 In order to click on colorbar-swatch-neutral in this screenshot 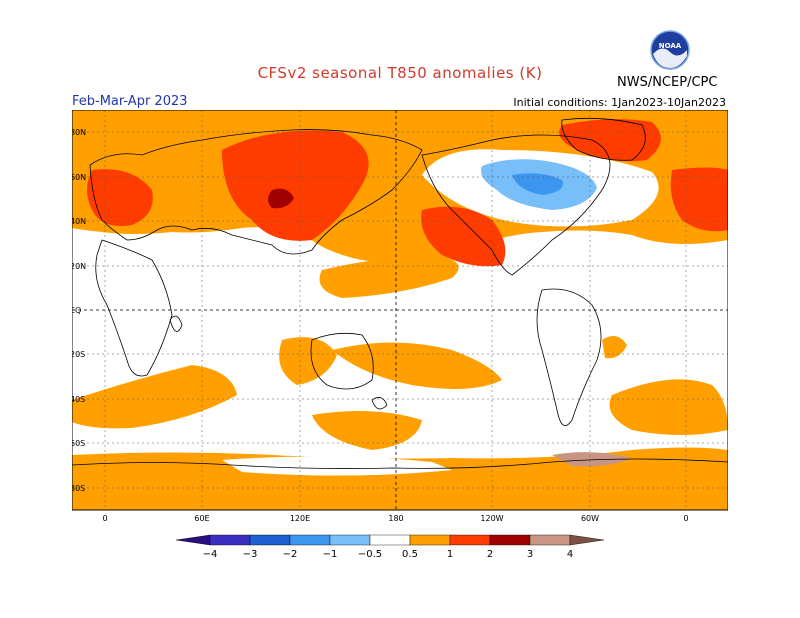, I will do `click(390, 540)`.